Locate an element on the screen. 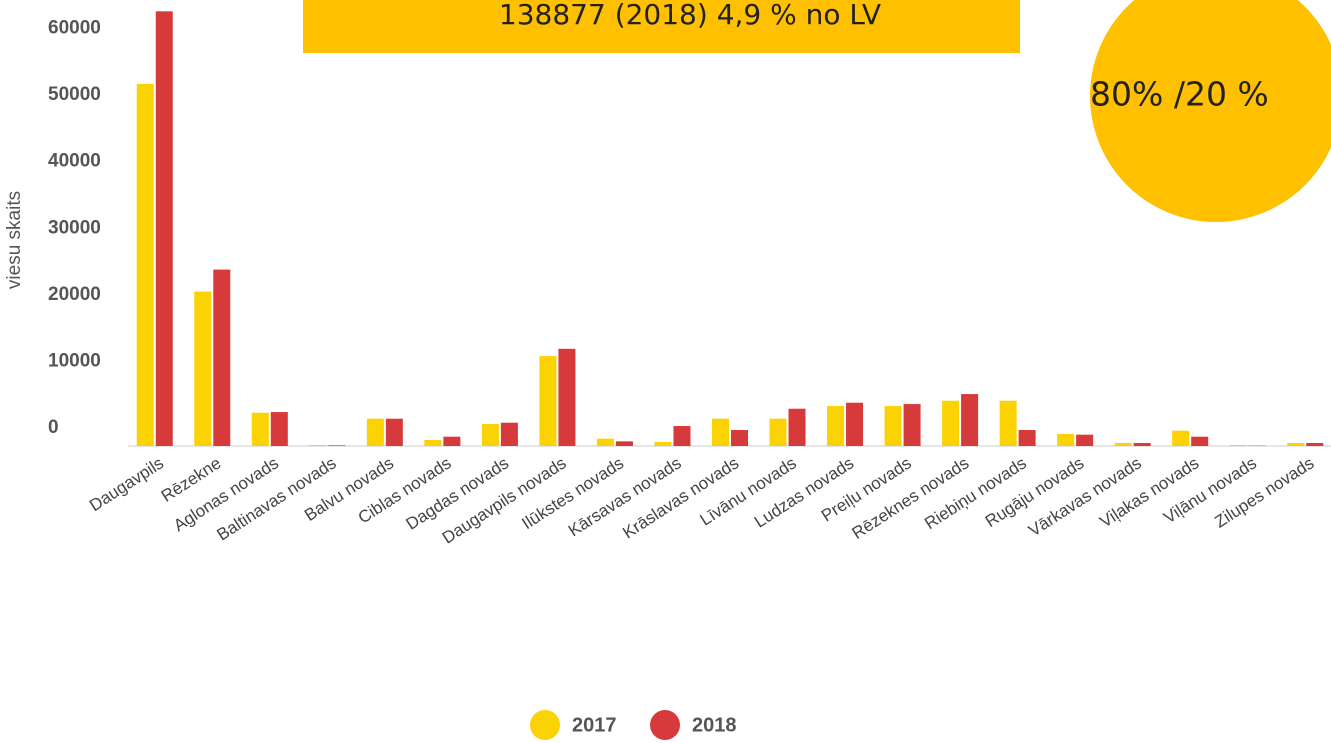  annotation-banner is located at coordinates (661, 26).